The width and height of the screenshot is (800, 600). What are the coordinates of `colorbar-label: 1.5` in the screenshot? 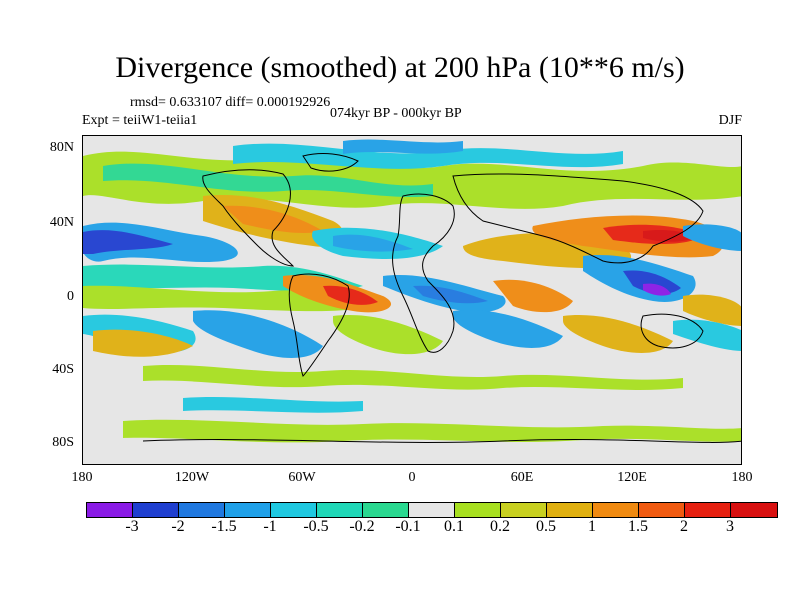 It's located at (638, 526).